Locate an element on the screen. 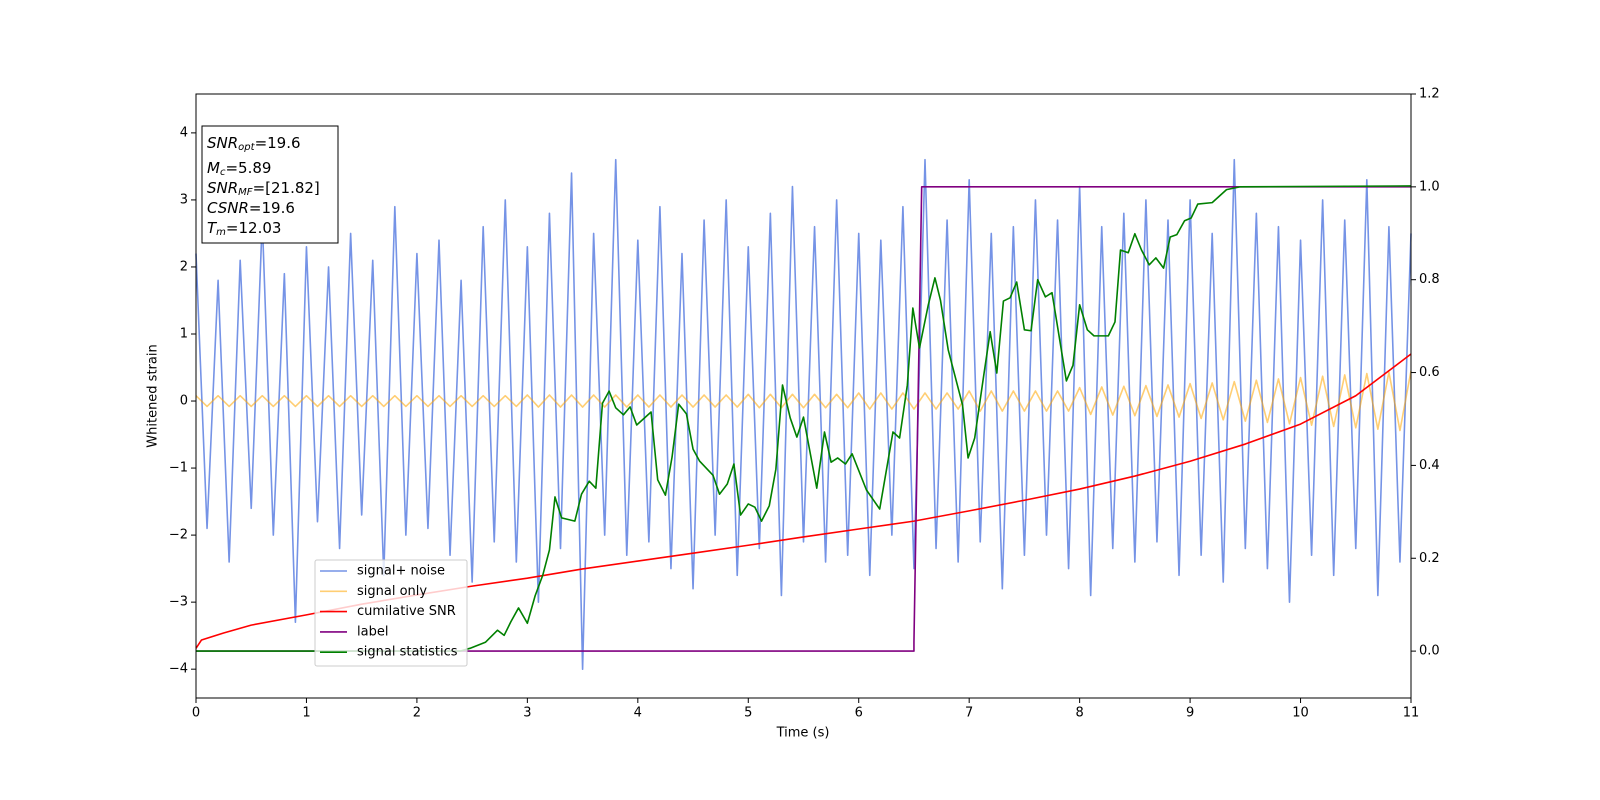 This screenshot has width=1600, height=800. stat-subscript: MF is located at coordinates (245, 192).